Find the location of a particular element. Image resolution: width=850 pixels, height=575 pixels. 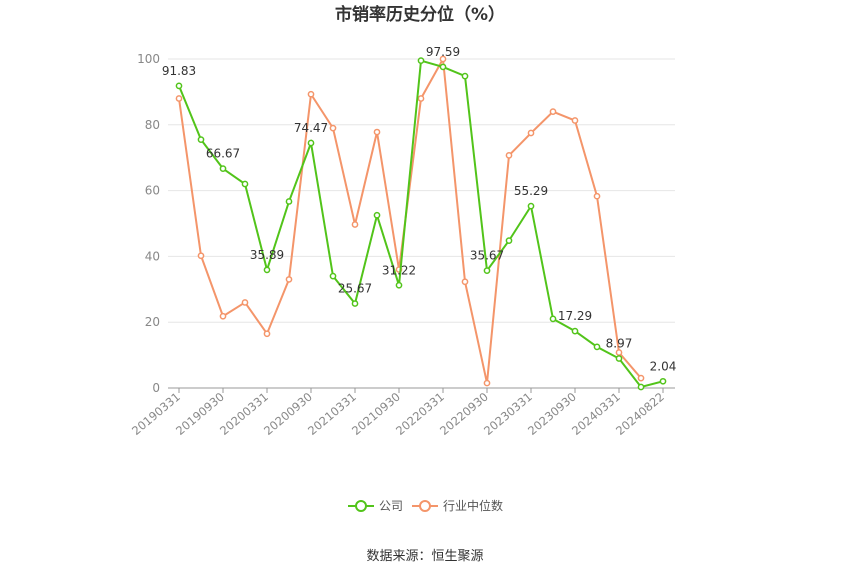

y-tick-label: 100 is located at coordinates (148, 59).